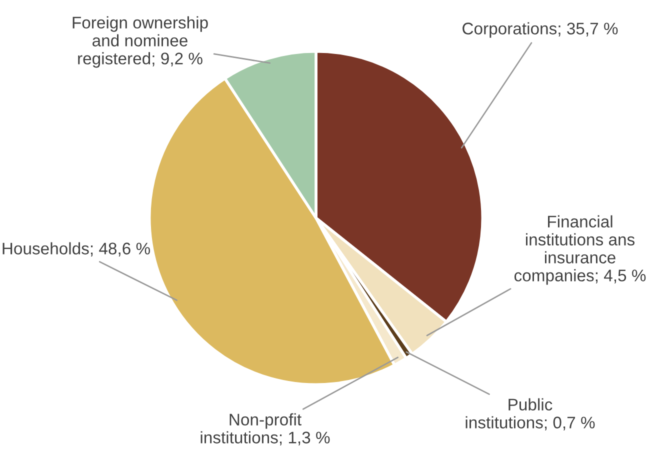 This screenshot has height=474, width=661. I want to click on slice-label: Financial institutions ans insurance companies; 4,5 %, so click(580, 250).